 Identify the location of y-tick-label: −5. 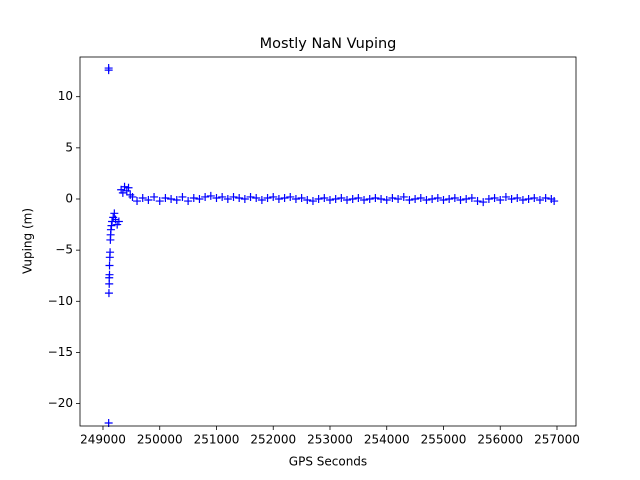
(64, 250).